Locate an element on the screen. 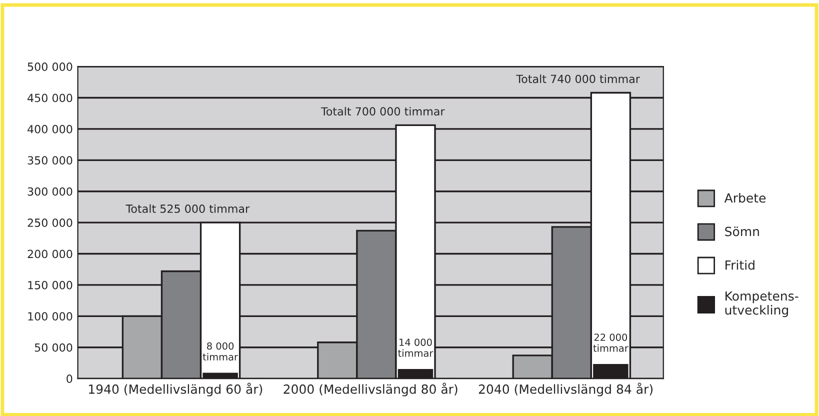  y-tick-label: 350 000 is located at coordinates (50, 160).